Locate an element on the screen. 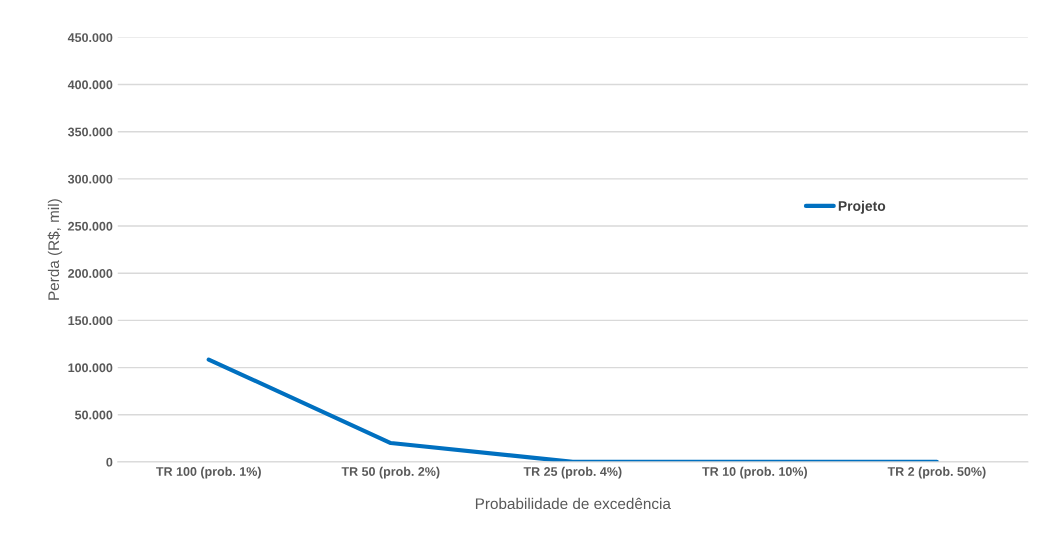 Image resolution: width=1051 pixels, height=534 pixels. x-tick-label: TR 25 (prob. 4%) is located at coordinates (572, 472).